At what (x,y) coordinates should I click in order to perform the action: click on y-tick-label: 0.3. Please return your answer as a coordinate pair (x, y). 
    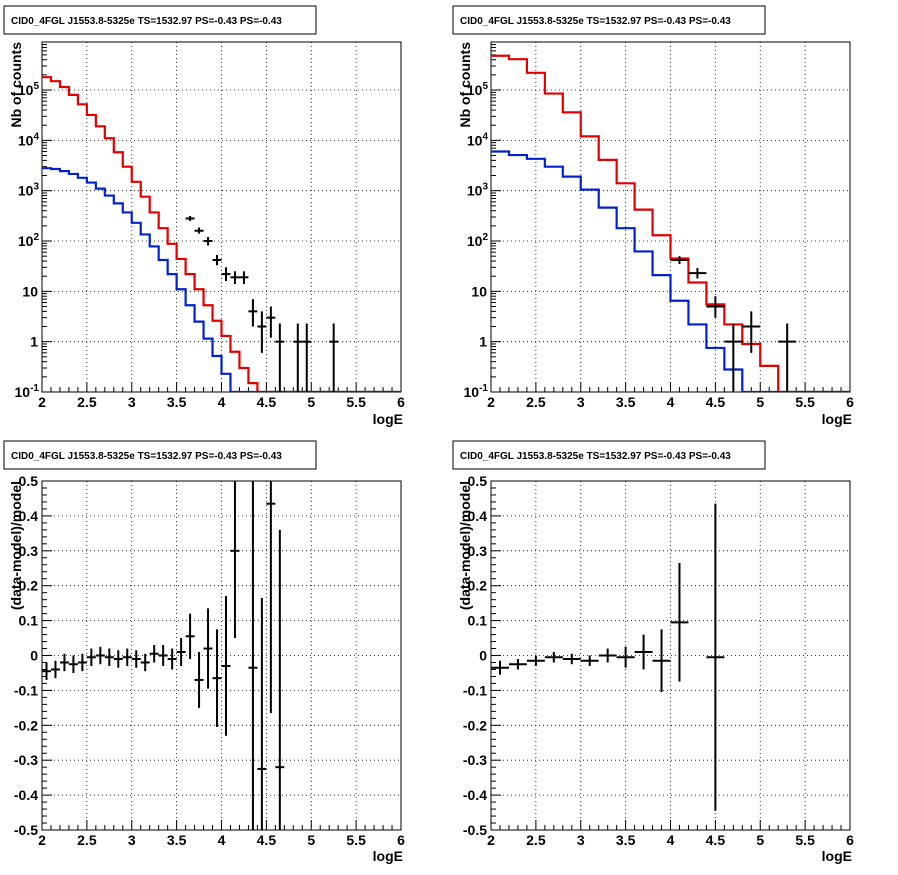
    Looking at the image, I should click on (29, 551).